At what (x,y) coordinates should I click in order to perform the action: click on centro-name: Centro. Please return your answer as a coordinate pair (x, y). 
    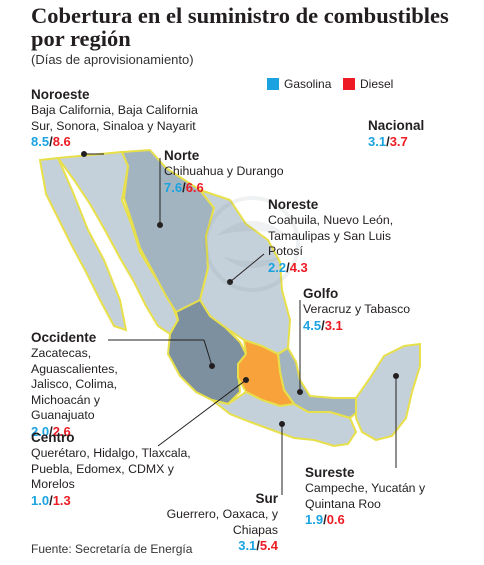
    Looking at the image, I should click on (53, 437).